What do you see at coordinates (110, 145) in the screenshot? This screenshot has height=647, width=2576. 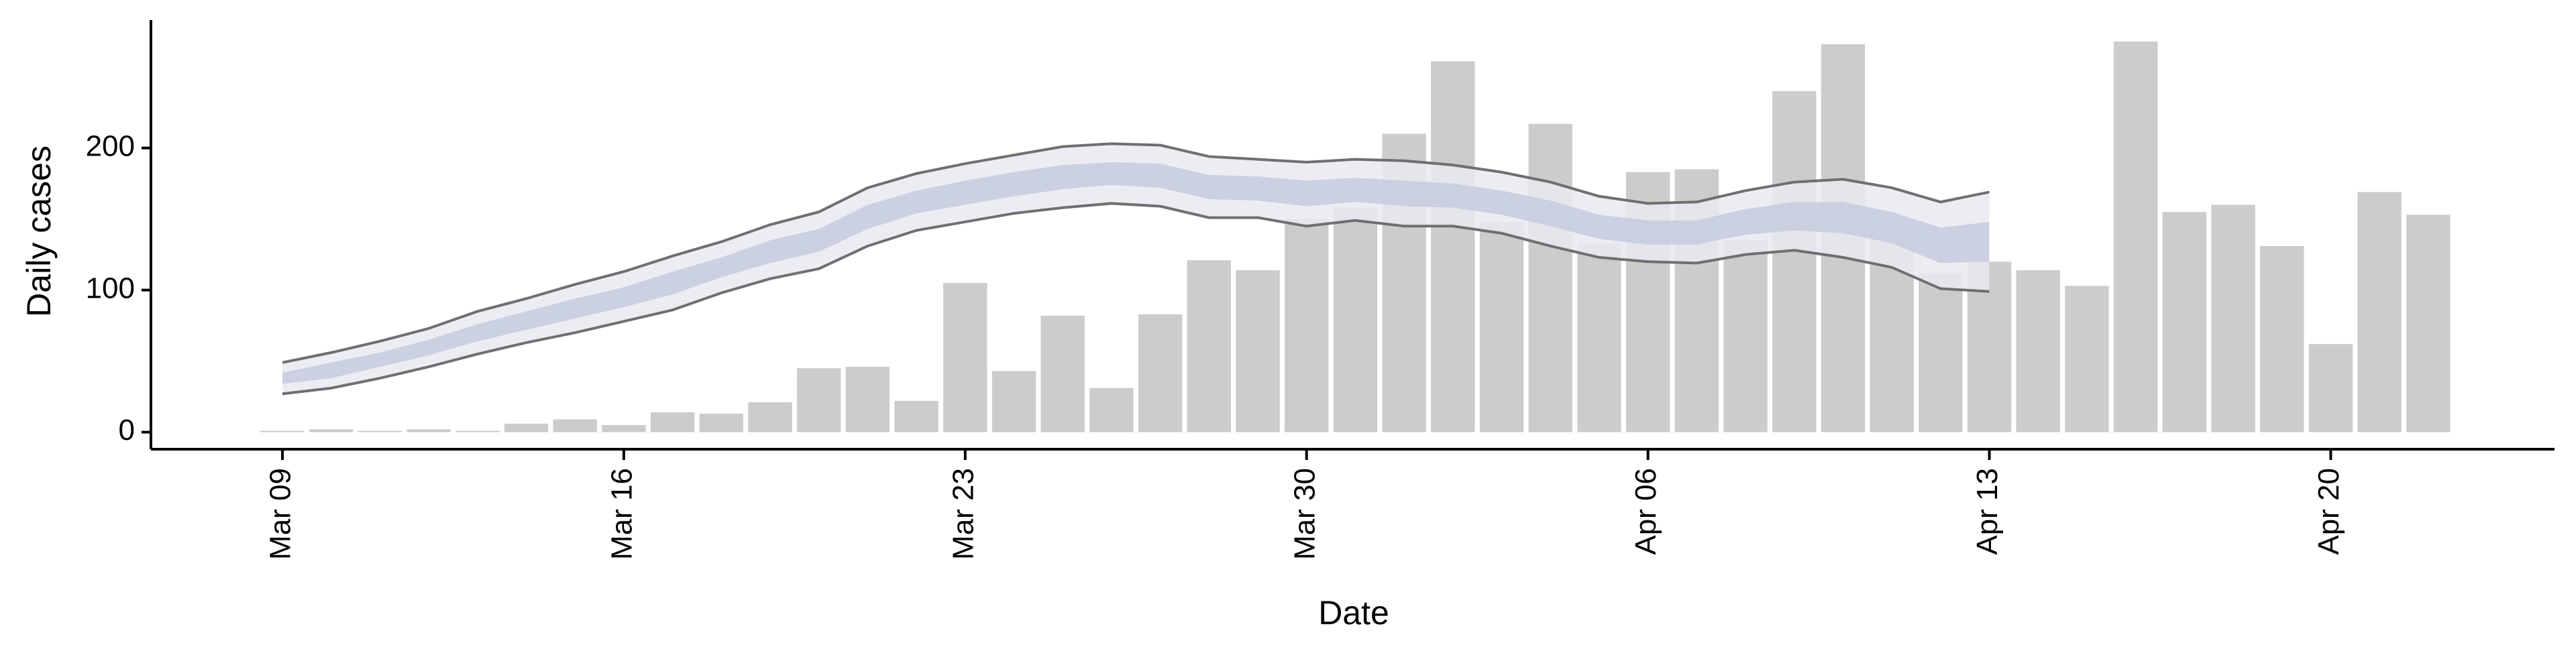 I see `y-tick-label: 200` at bounding box center [110, 145].